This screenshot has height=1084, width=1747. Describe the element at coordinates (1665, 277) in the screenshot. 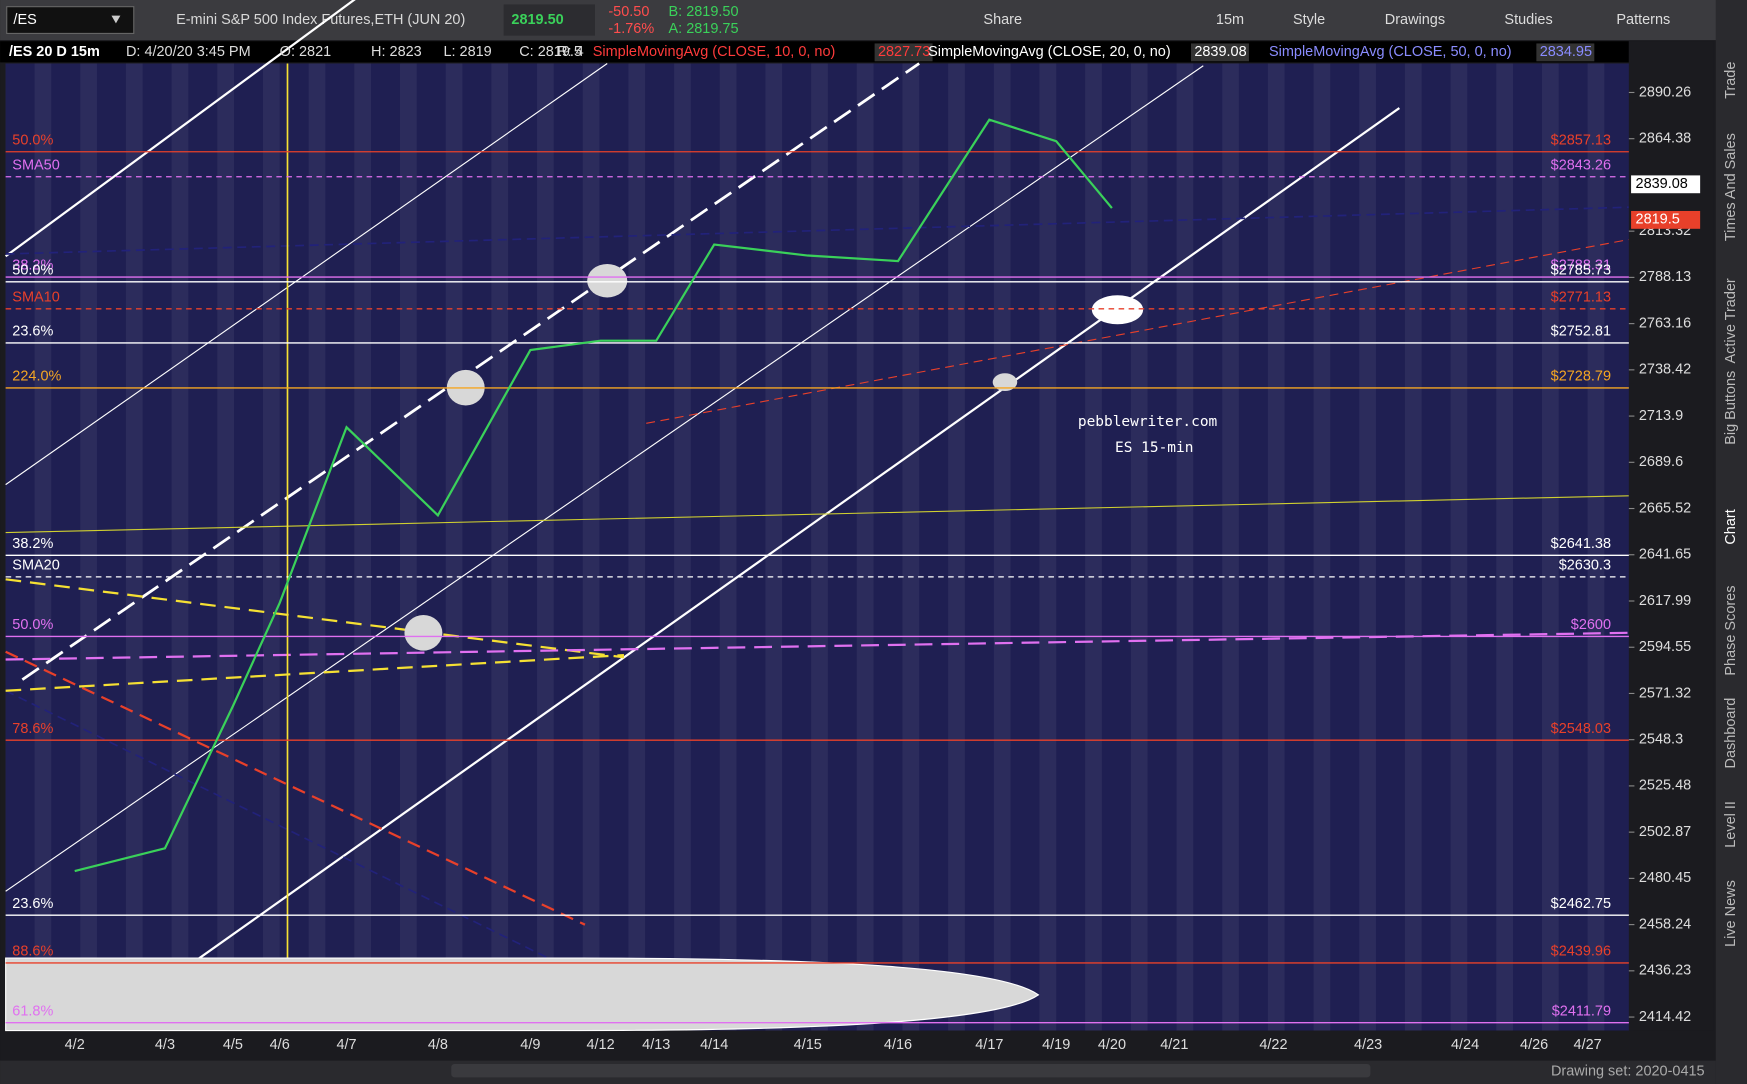

I see `y-tick-label: 2788.13` at that location.